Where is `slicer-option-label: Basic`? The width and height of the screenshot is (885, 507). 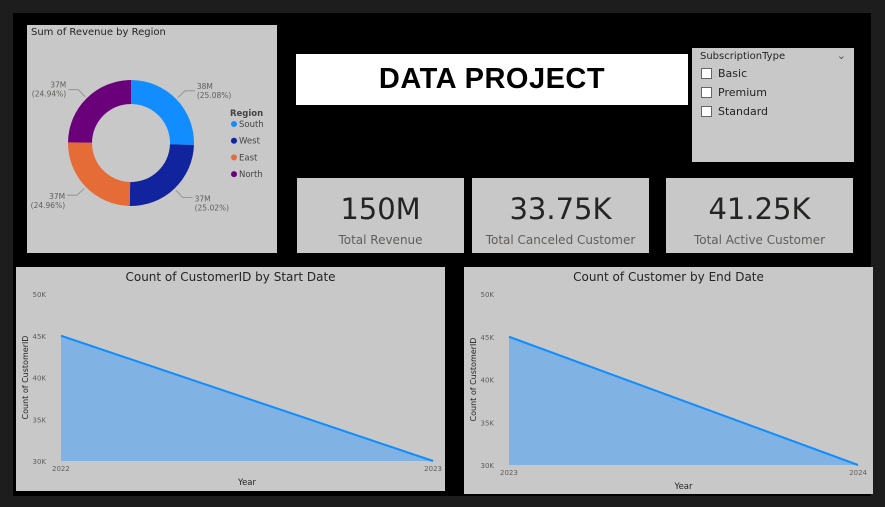 slicer-option-label: Basic is located at coordinates (733, 73).